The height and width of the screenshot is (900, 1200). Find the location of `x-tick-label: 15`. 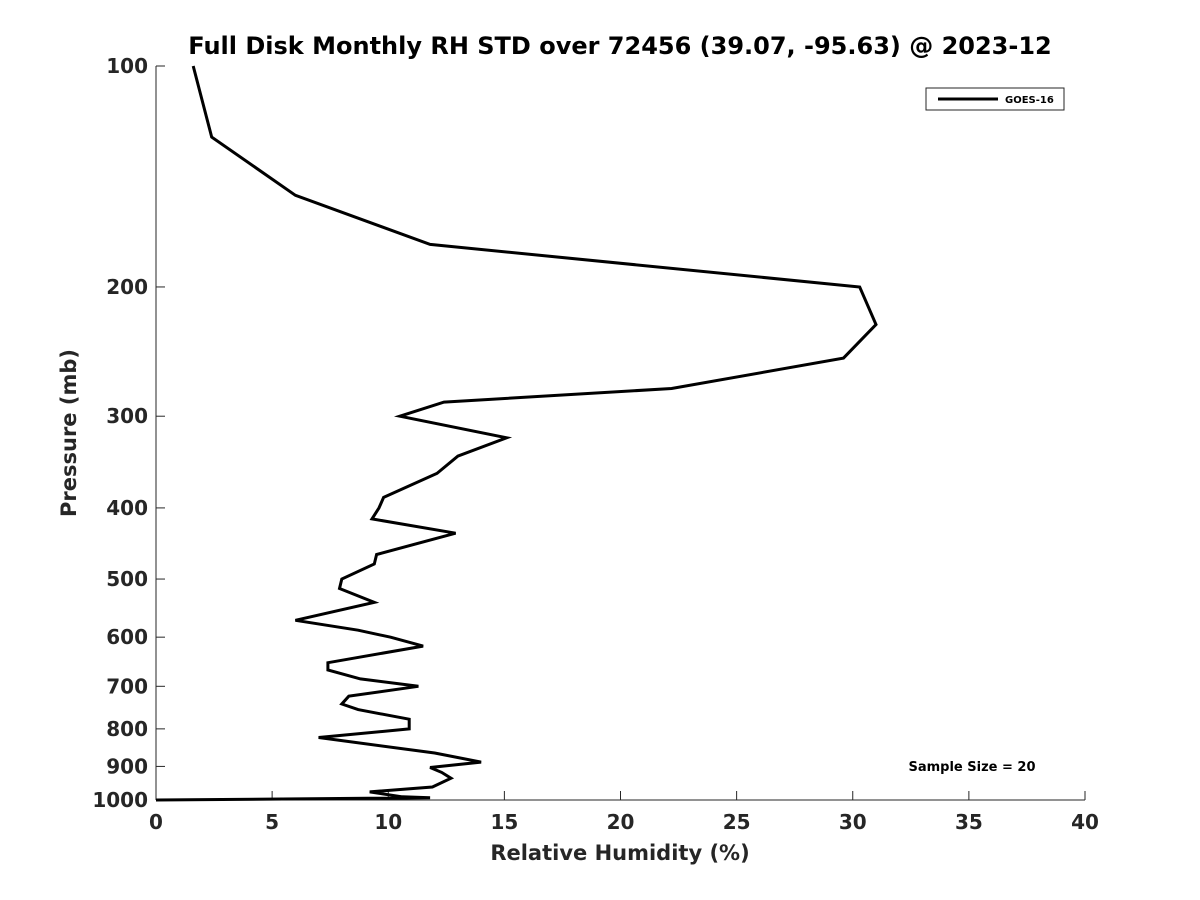

x-tick-label: 15 is located at coordinates (504, 822).